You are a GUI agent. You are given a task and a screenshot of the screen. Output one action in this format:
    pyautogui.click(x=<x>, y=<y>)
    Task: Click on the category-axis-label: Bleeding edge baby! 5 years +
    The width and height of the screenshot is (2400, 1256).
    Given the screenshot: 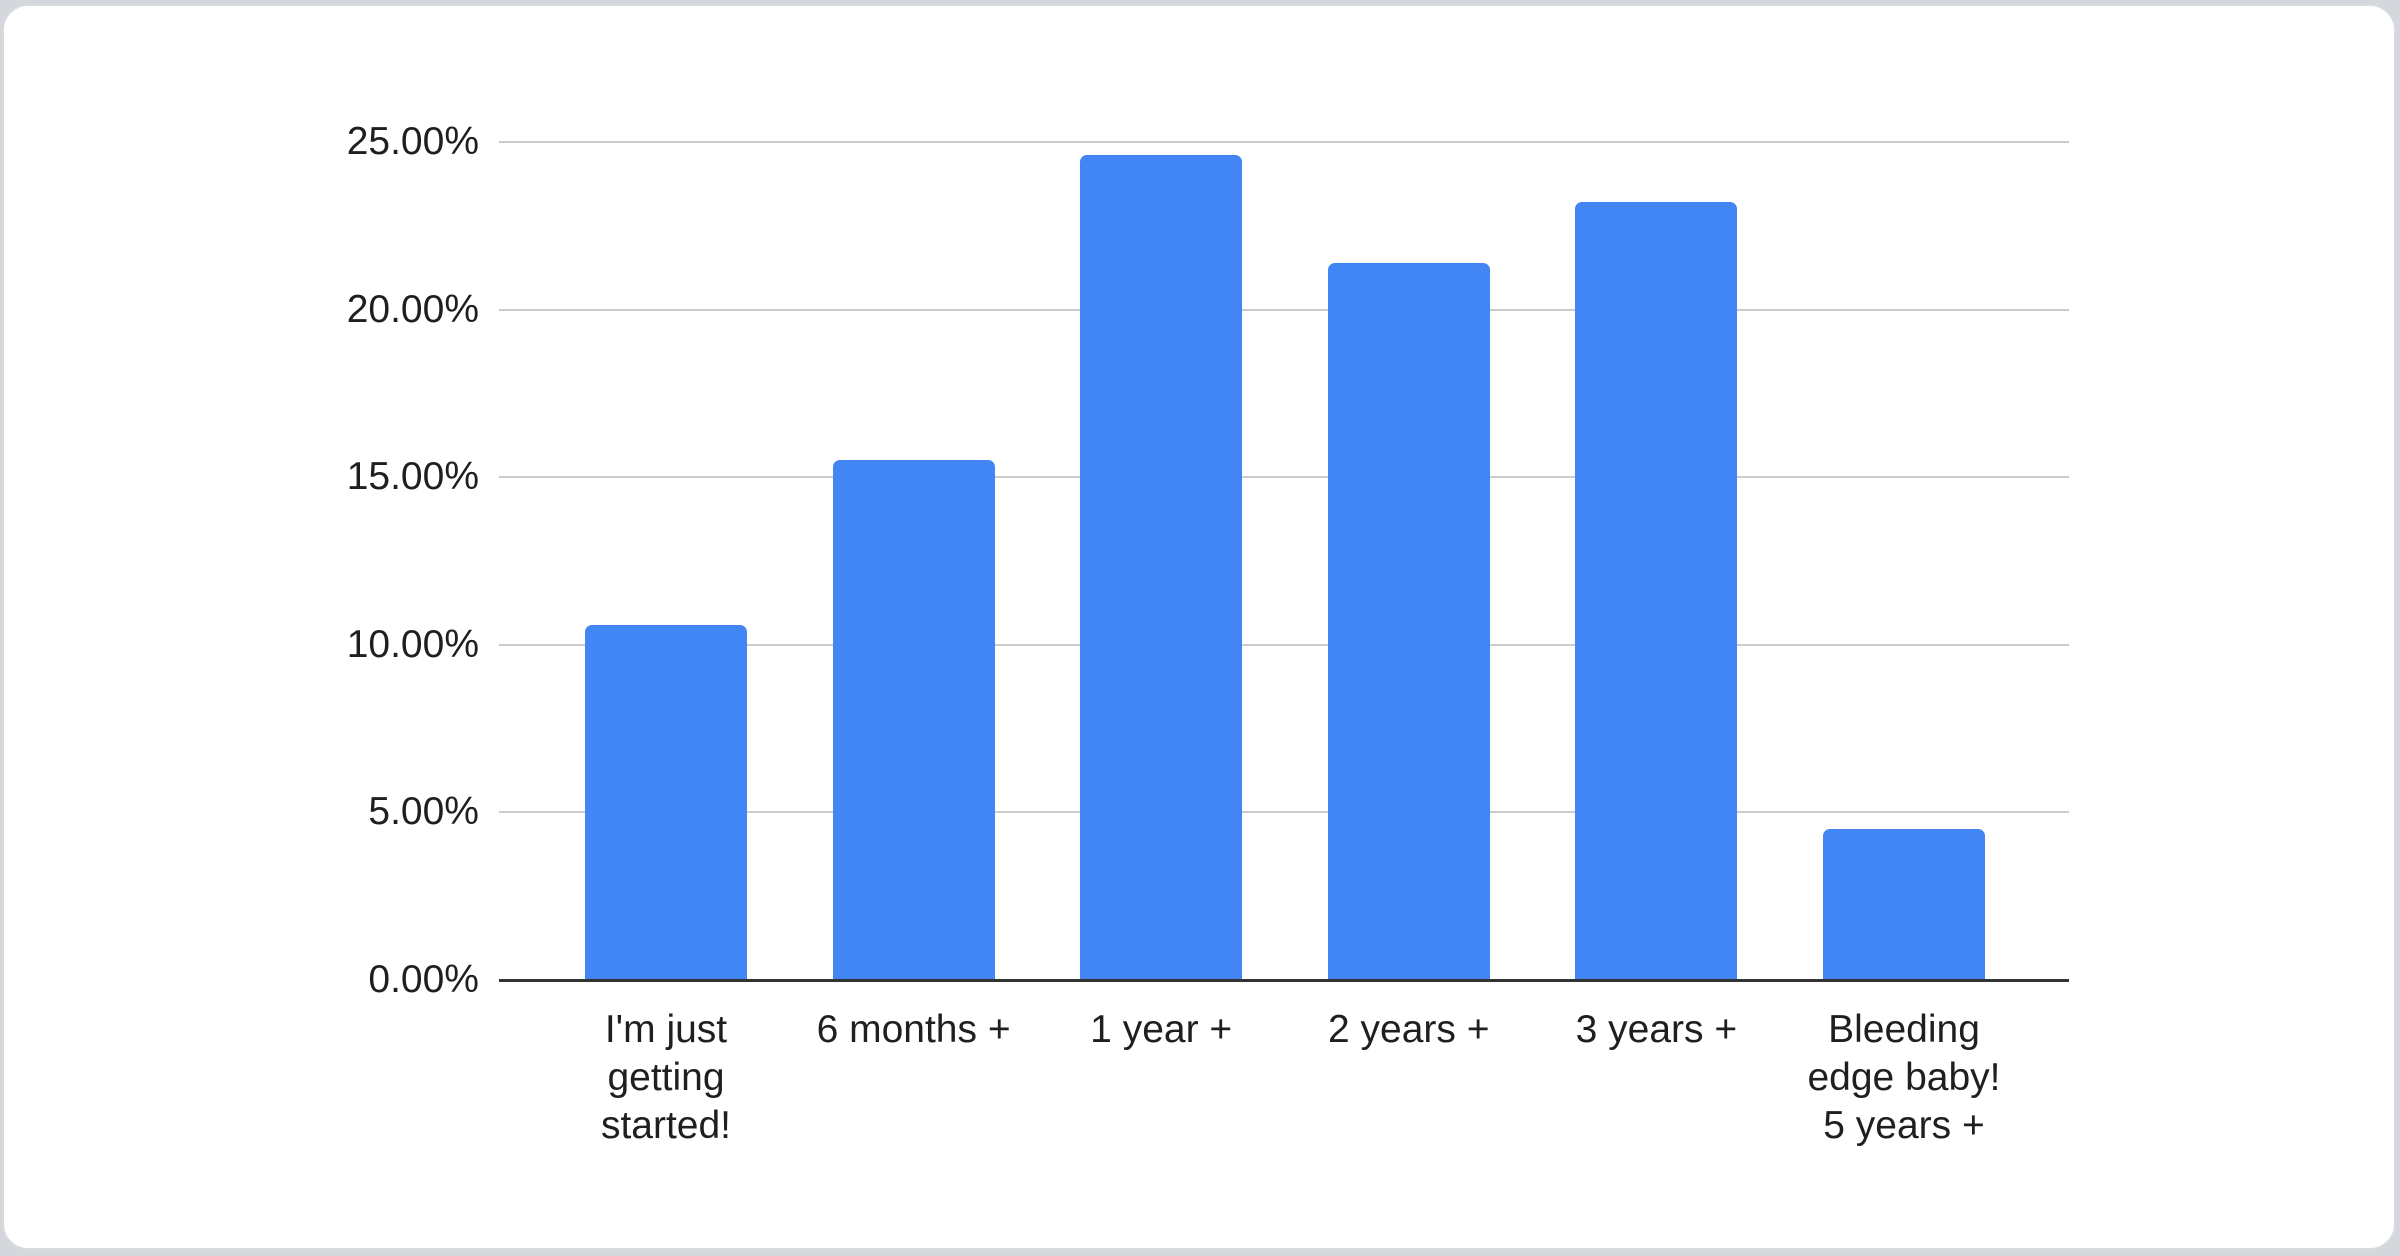 What is the action you would take?
    pyautogui.click(x=1904, y=1077)
    